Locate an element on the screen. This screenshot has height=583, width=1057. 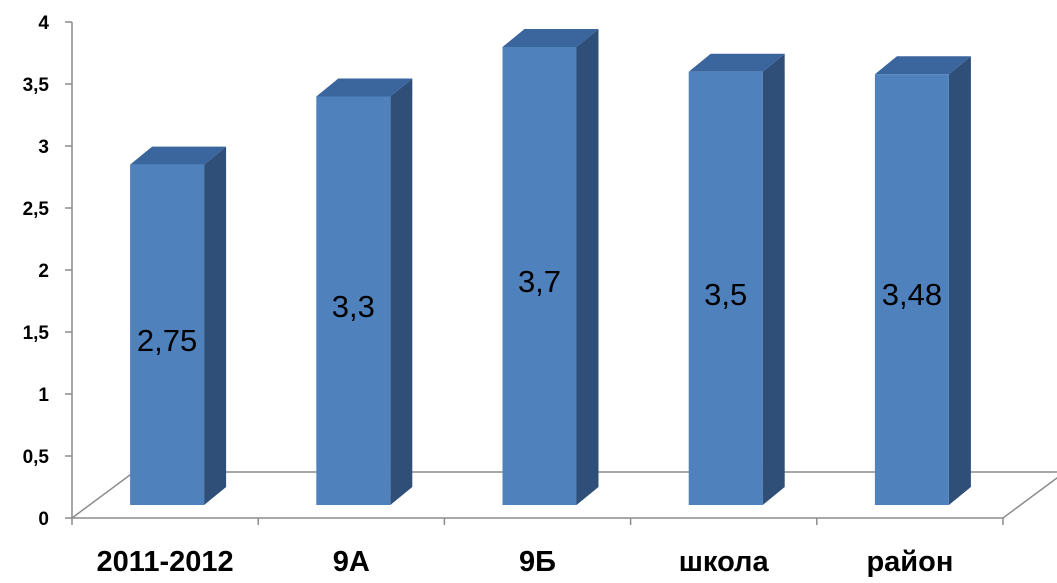
x-tick-label: школа is located at coordinates (724, 562).